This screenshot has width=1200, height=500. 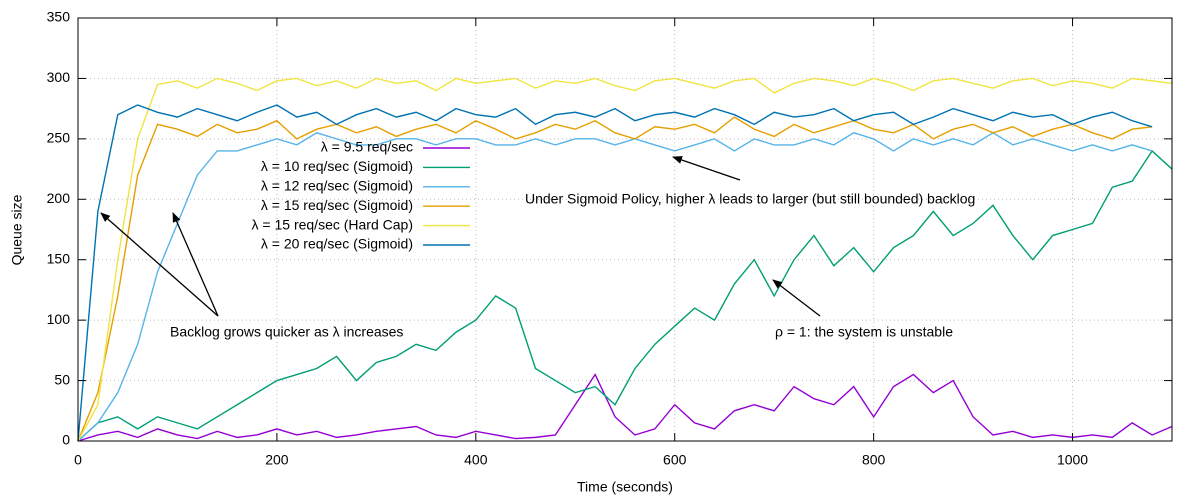 What do you see at coordinates (62, 379) in the screenshot?
I see `y-tick-label: 50` at bounding box center [62, 379].